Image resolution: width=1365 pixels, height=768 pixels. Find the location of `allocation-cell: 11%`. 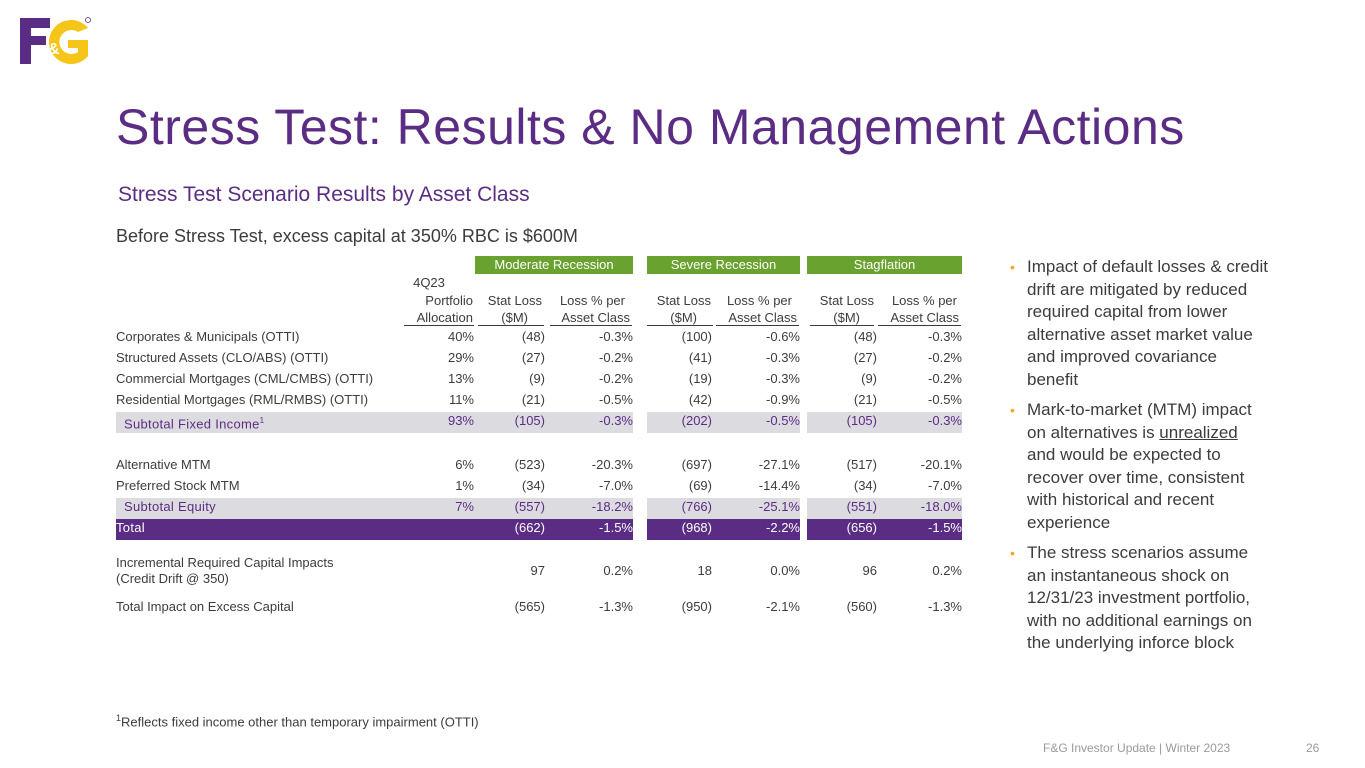

allocation-cell: 11% is located at coordinates (461, 399).